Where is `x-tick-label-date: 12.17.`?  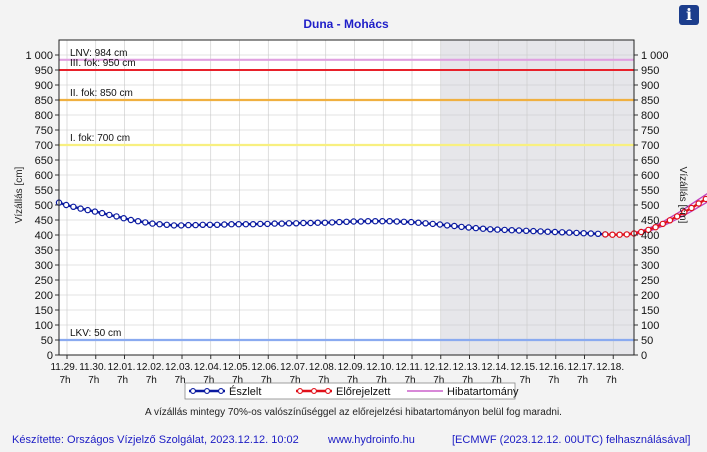
x-tick-label-date: 12.17. is located at coordinates (582, 367).